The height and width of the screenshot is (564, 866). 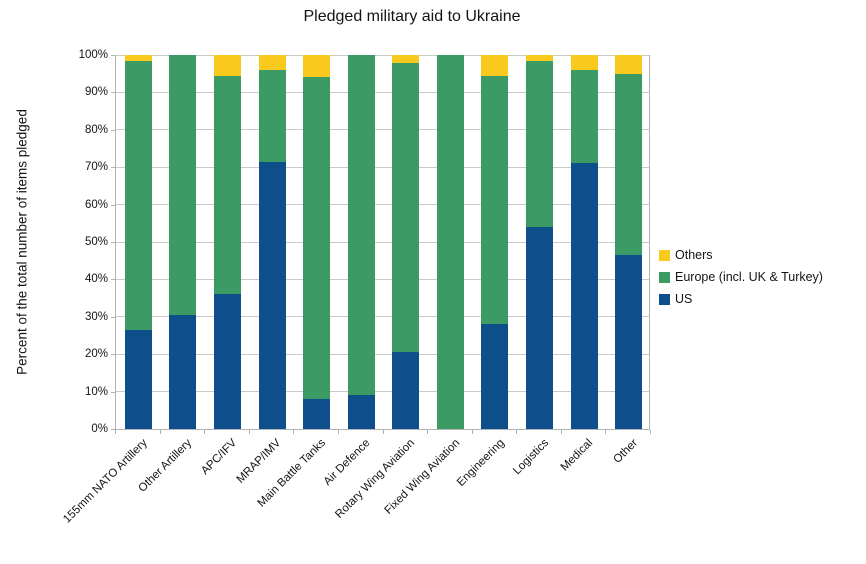 What do you see at coordinates (96, 167) in the screenshot?
I see `y-tick-label: 70%` at bounding box center [96, 167].